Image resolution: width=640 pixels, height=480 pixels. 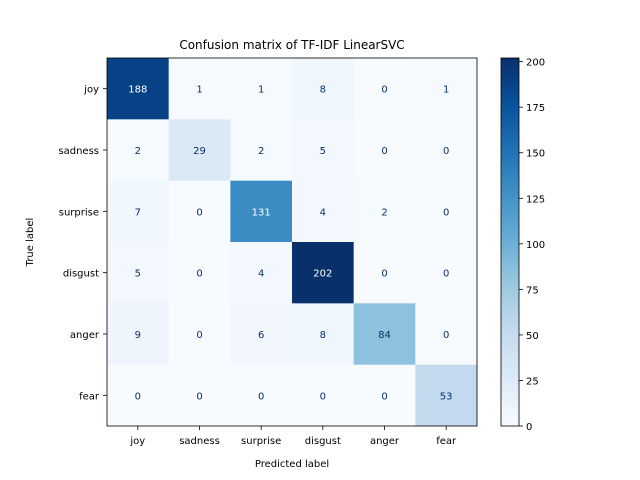 What do you see at coordinates (293, 436) in the screenshot?
I see `x-axis-ticks: joy sadness surprise disgust anger fear` at bounding box center [293, 436].